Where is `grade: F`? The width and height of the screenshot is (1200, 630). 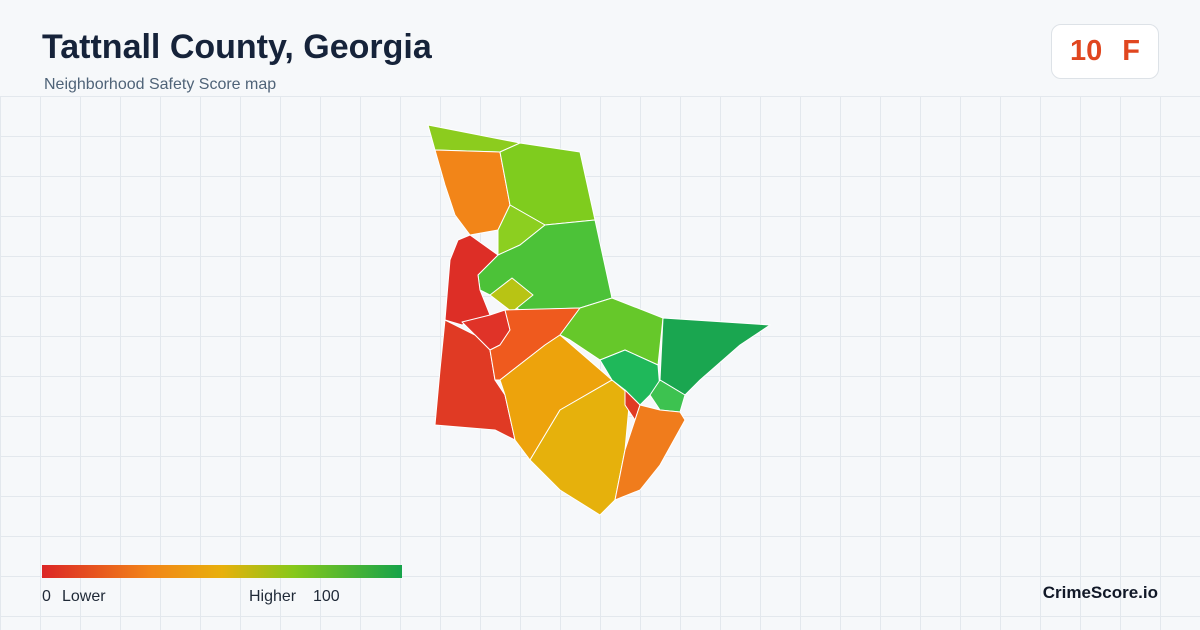 grade: F is located at coordinates (1131, 51).